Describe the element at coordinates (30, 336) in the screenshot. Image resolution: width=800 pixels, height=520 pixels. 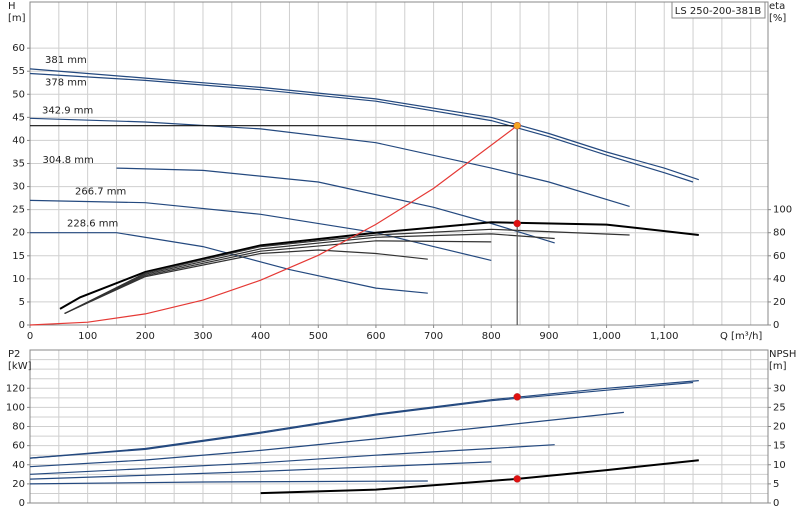
I see `x-tick-label: 0` at that location.